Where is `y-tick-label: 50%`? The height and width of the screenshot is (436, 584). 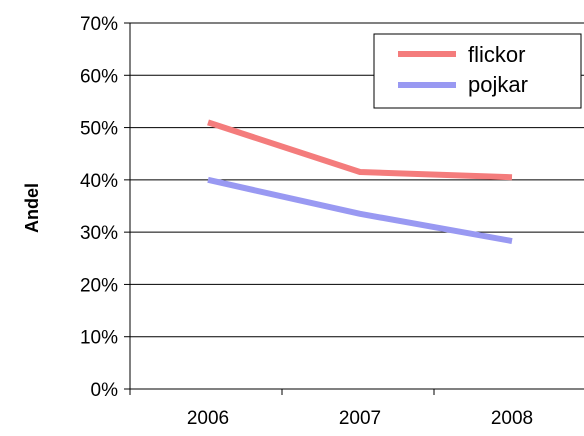
y-tick-label: 50% is located at coordinates (99, 129).